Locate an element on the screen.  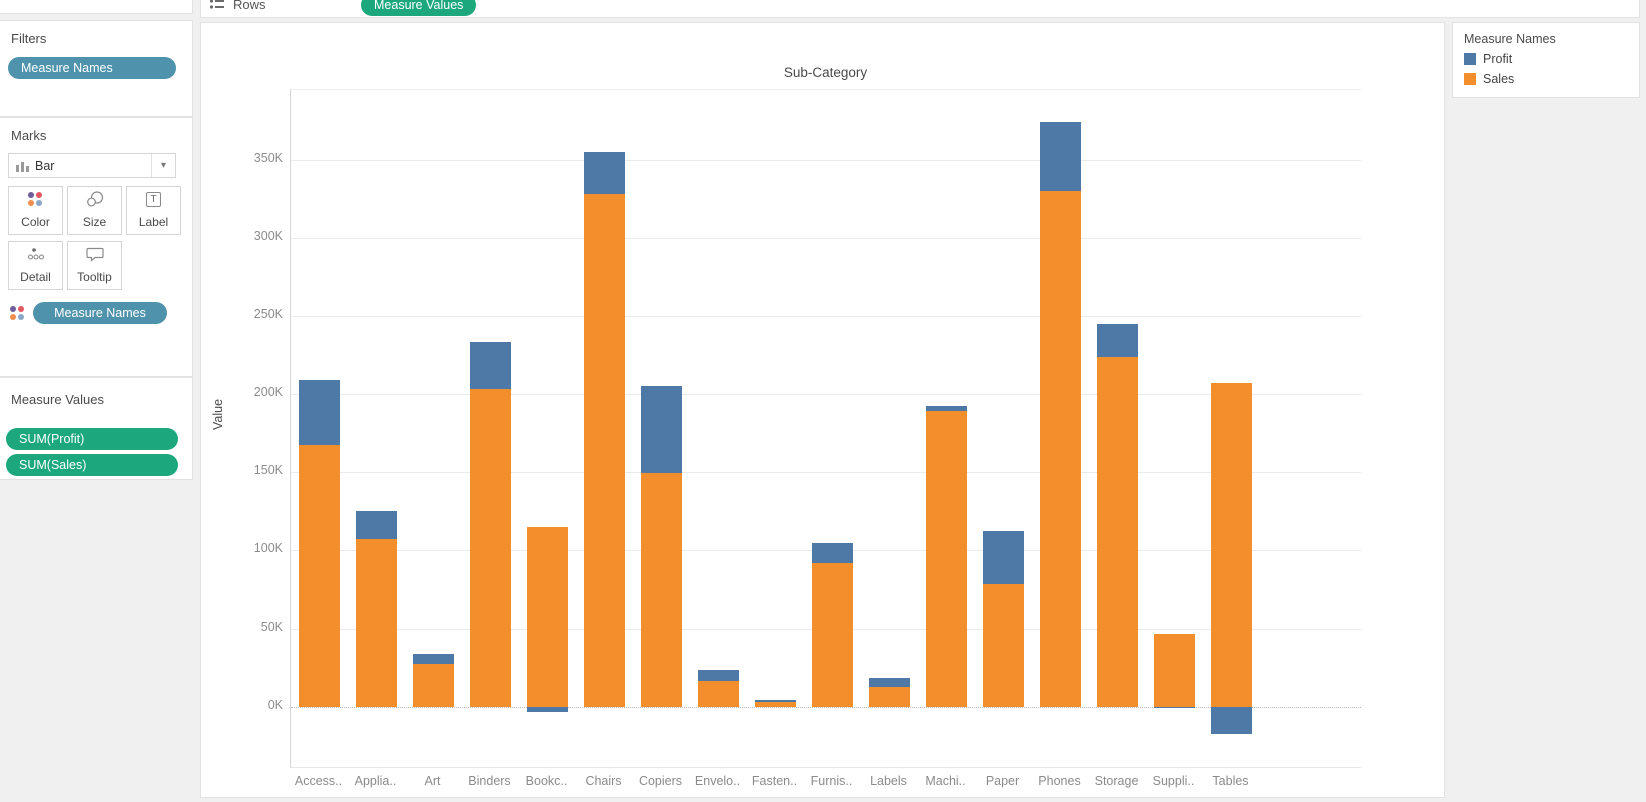
color-button: Color is located at coordinates (35, 210).